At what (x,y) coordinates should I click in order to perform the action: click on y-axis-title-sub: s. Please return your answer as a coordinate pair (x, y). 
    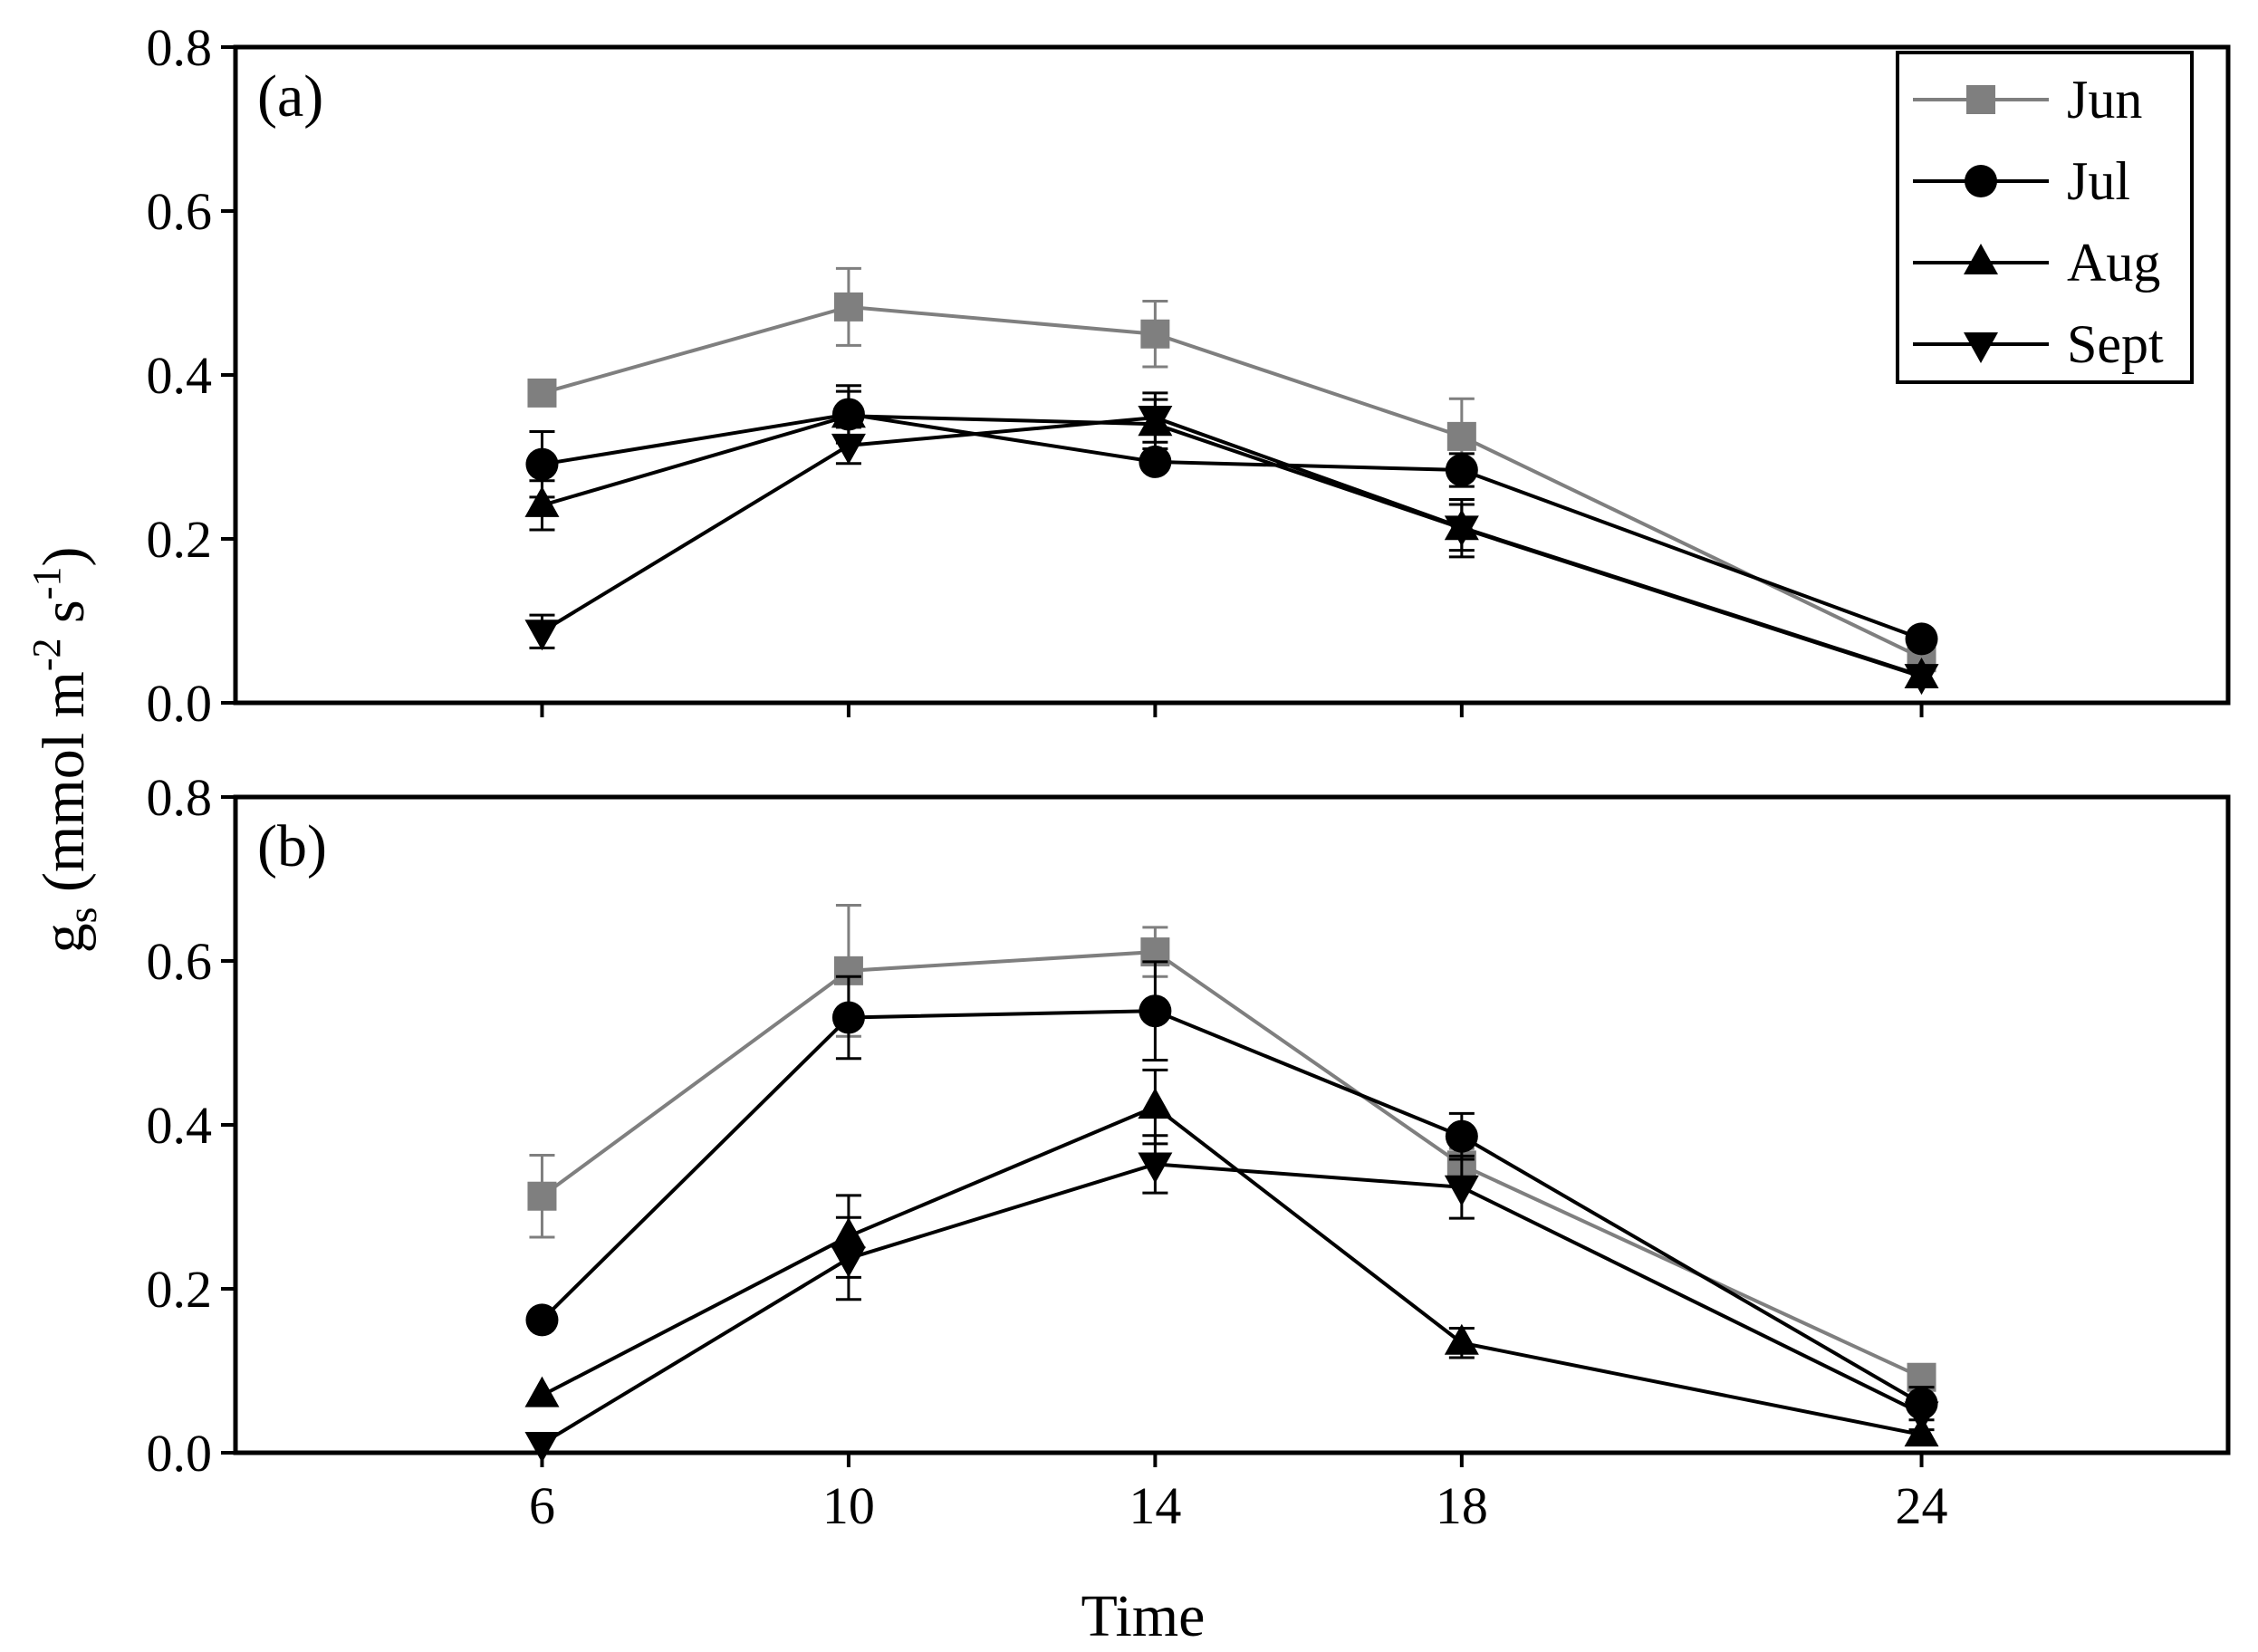
    Looking at the image, I should click on (82, 915).